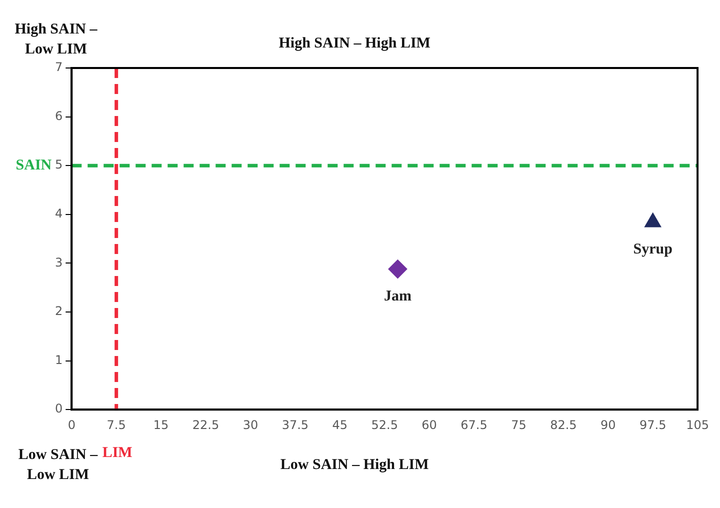 The width and height of the screenshot is (720, 508). I want to click on y-tick-label: 1, so click(58, 359).